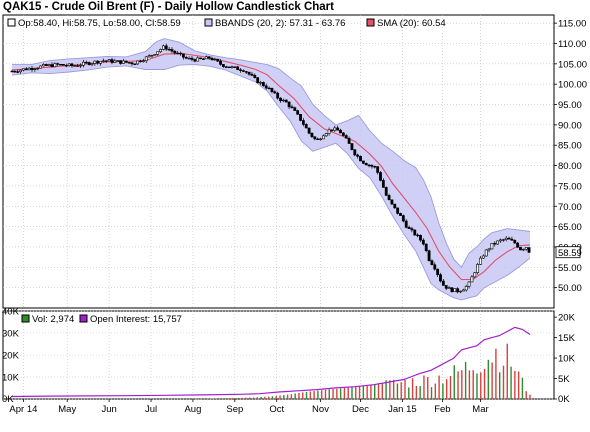  I want to click on volume-left-tick-label: 10K, so click(11, 378).